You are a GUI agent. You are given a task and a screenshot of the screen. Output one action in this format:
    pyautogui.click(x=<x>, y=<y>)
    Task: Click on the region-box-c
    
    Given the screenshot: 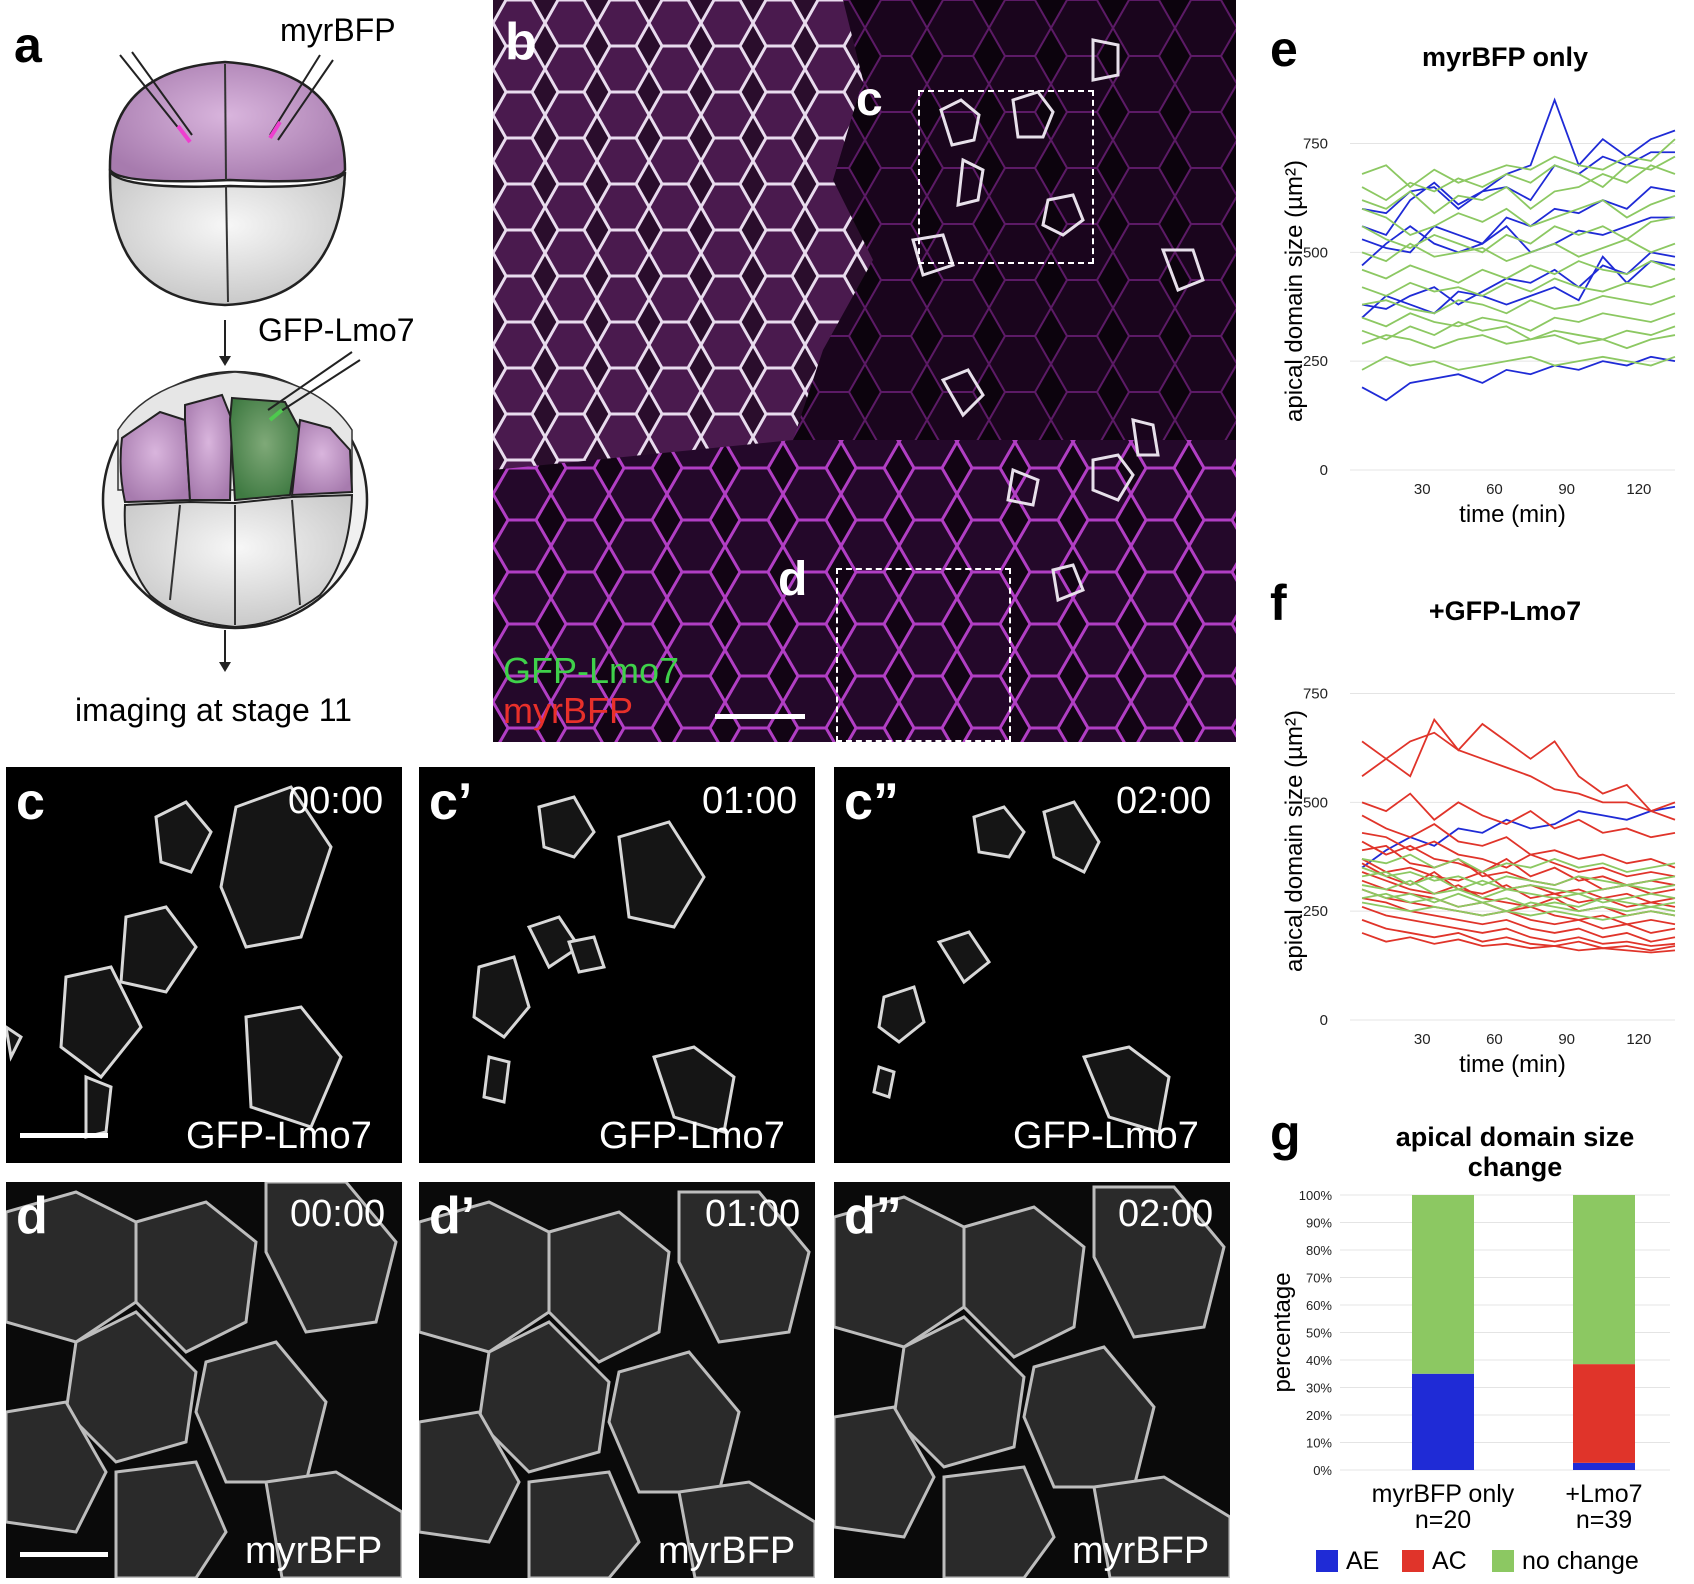 What is the action you would take?
    pyautogui.click(x=1006, y=177)
    